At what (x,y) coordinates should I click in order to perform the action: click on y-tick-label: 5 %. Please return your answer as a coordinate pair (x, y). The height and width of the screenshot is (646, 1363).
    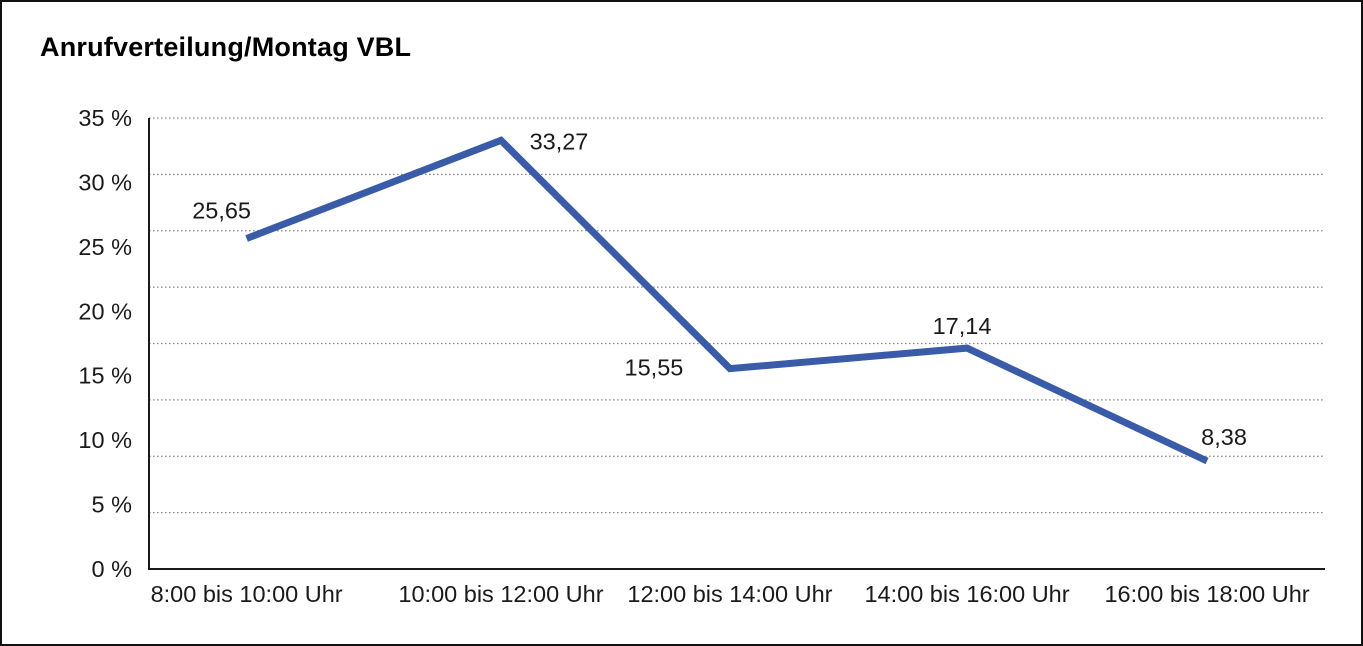
    Looking at the image, I should click on (112, 505).